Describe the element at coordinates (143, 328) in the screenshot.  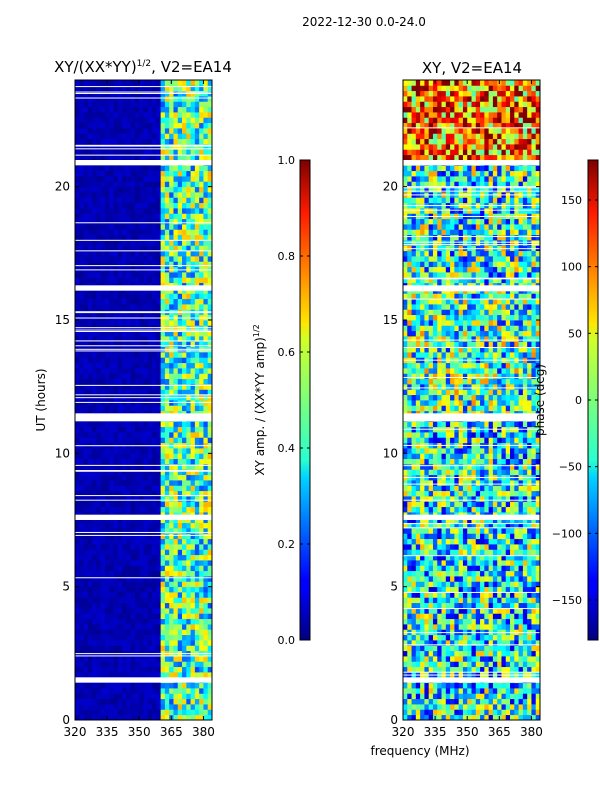
I see `flagged-line` at that location.